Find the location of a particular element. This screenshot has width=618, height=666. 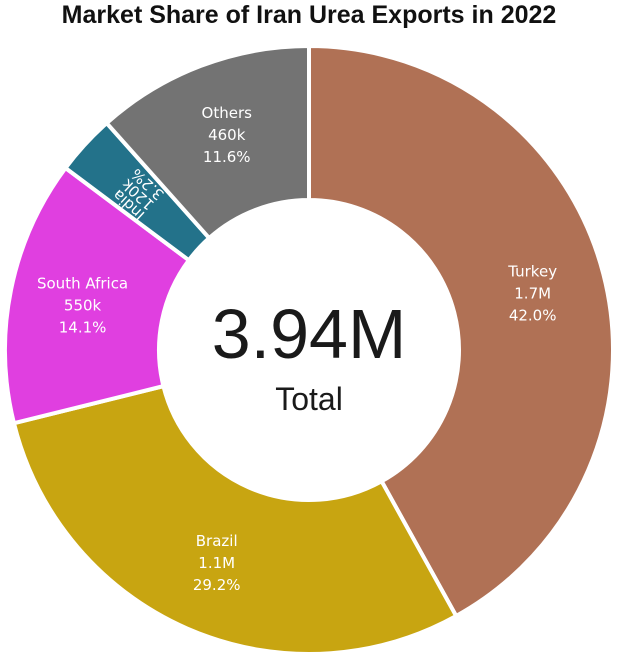

slice-value: 1.1M is located at coordinates (216, 563).